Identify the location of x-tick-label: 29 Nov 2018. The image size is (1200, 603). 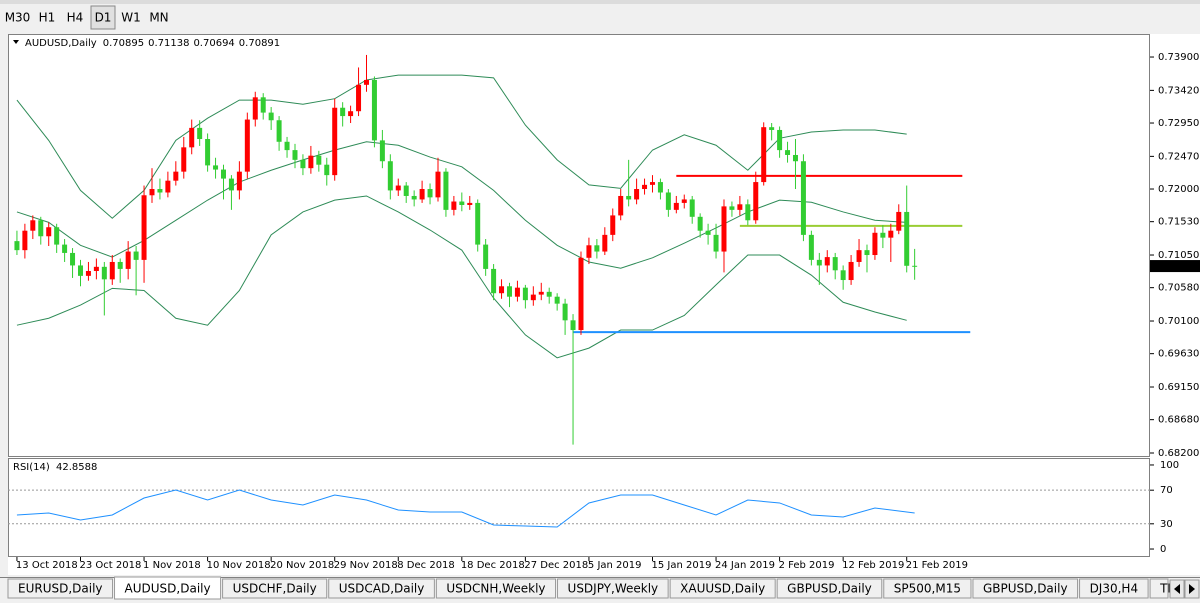
(366, 565).